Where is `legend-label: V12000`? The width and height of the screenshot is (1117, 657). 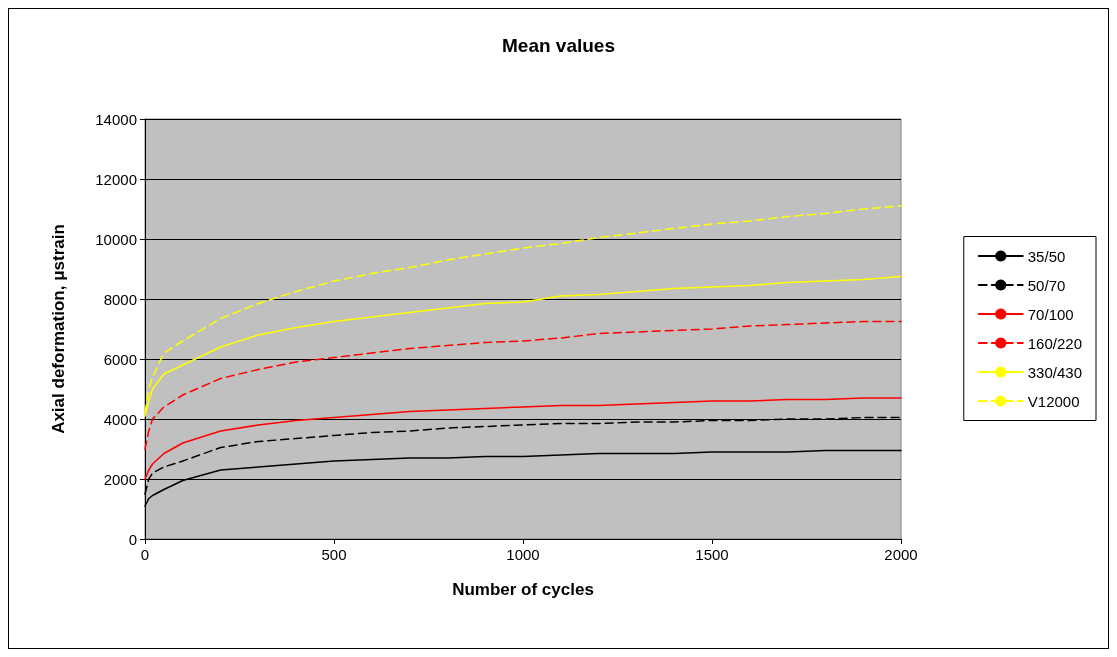 legend-label: V12000 is located at coordinates (1053, 401).